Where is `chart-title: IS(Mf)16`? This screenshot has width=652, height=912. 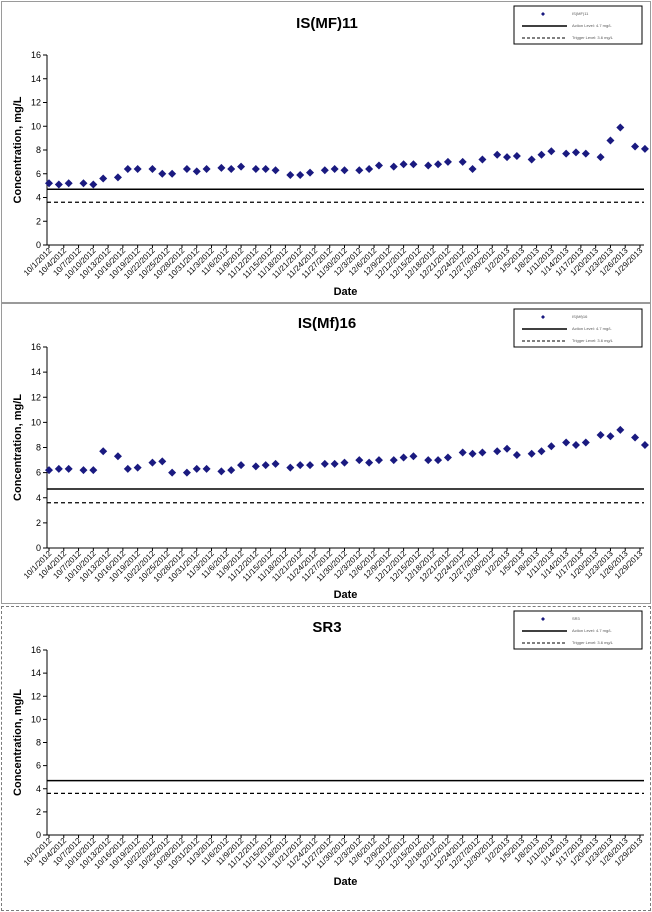
chart-title: IS(Mf)16 is located at coordinates (327, 323).